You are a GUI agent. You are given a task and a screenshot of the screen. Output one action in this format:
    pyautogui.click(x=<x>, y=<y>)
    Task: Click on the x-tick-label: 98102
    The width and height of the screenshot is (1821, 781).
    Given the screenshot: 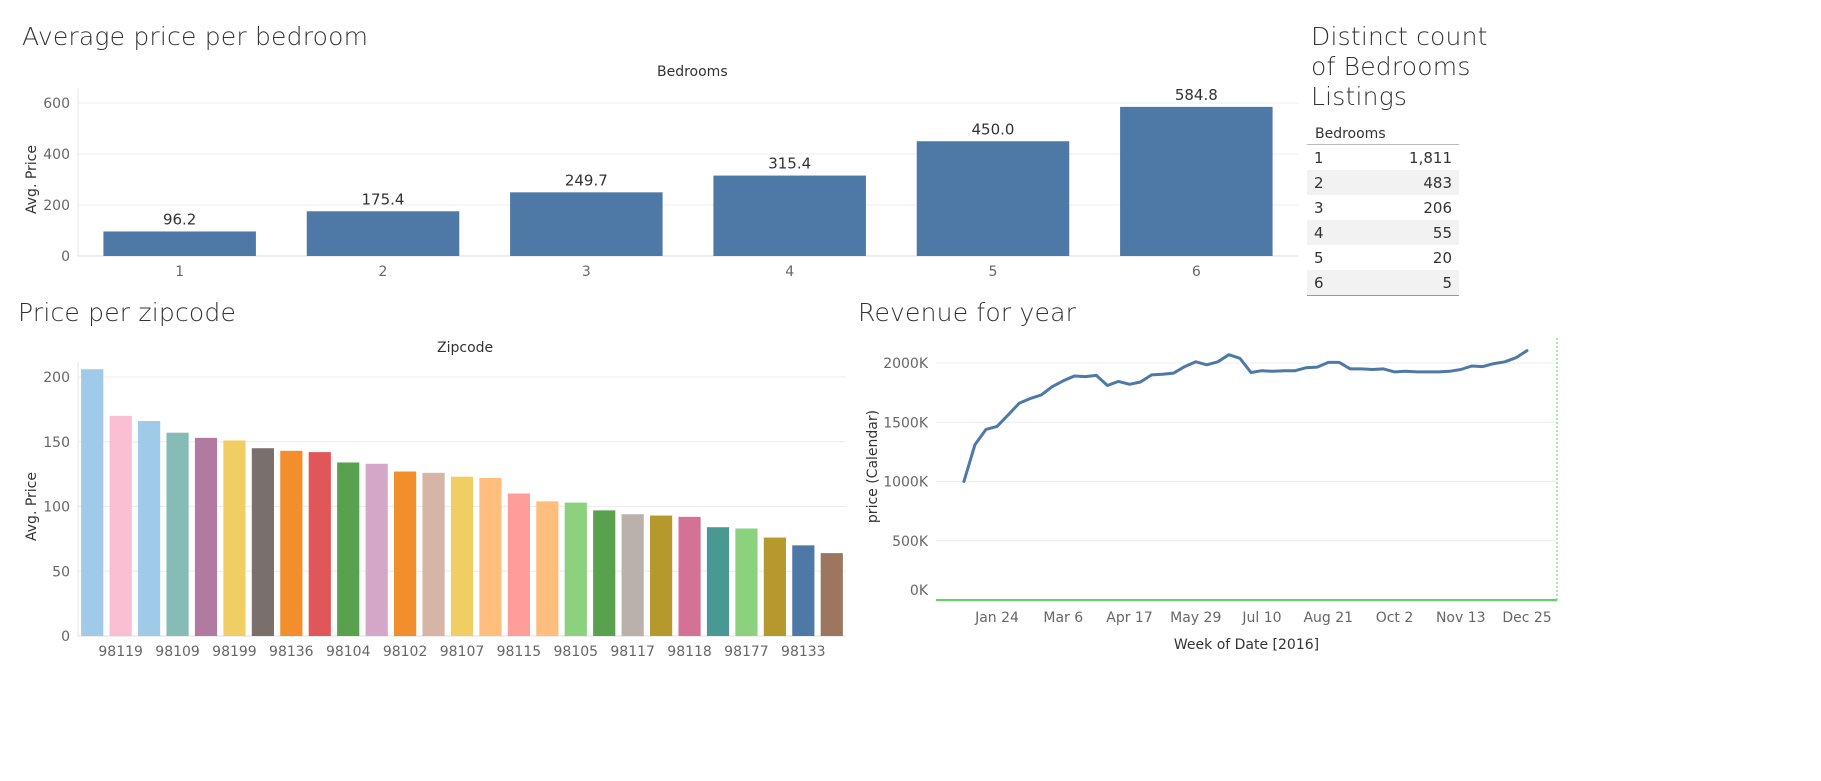 What is the action you would take?
    pyautogui.click(x=405, y=652)
    